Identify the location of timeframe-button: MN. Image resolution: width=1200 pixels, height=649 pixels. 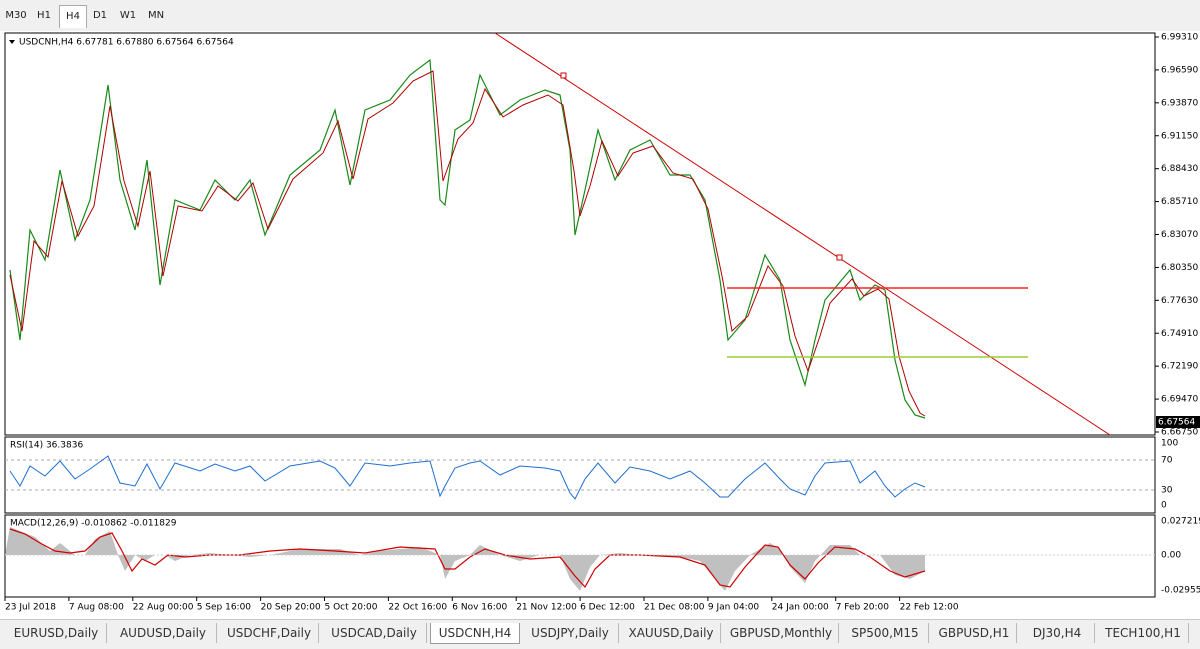
(156, 15).